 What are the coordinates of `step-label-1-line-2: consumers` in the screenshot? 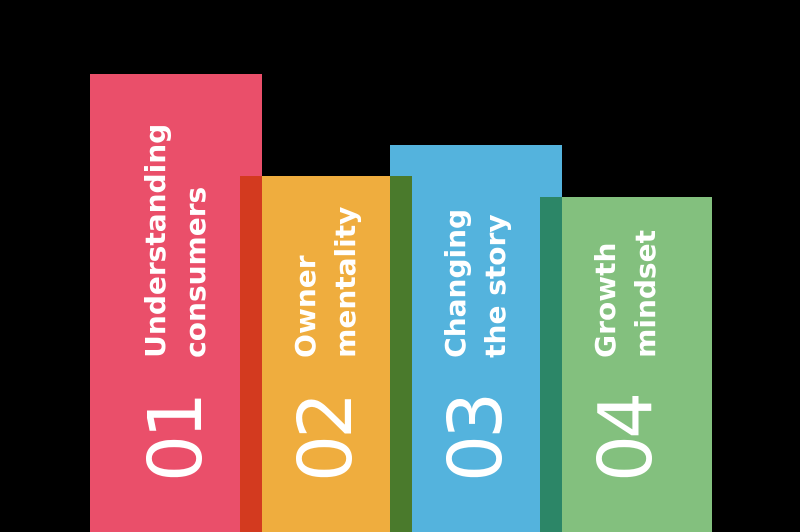 It's located at (195, 272).